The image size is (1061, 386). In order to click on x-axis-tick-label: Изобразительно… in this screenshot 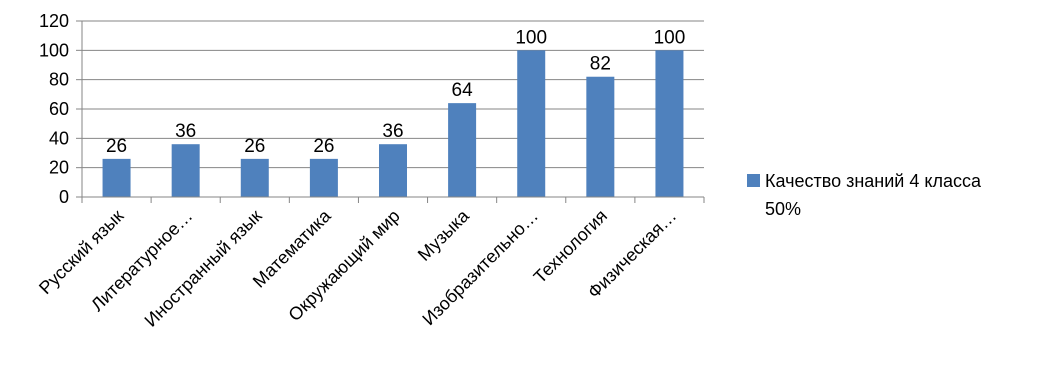, I will do `click(480, 268)`.